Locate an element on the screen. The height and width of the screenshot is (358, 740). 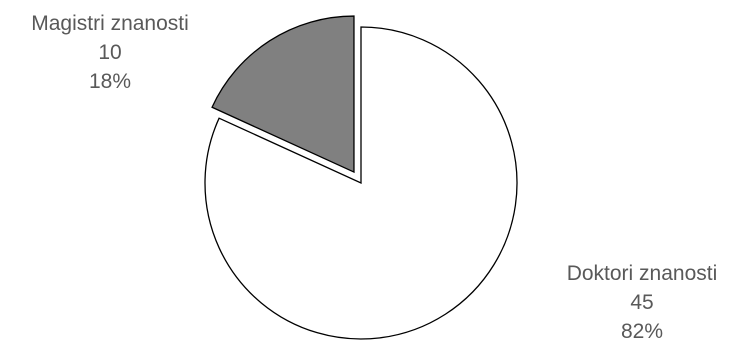
slice-label-value: 10 is located at coordinates (109, 52).